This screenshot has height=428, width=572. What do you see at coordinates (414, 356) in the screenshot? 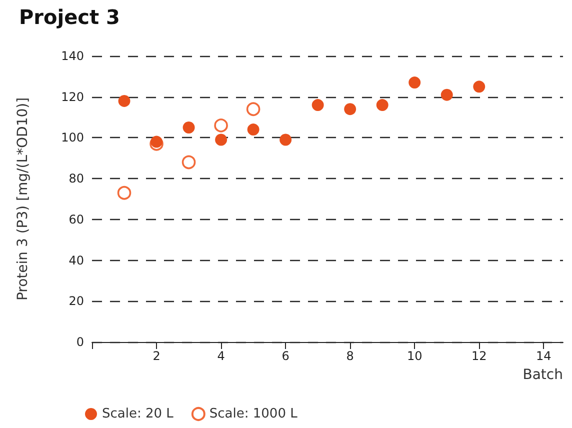
I see `x-tick-label: 10` at bounding box center [414, 356].